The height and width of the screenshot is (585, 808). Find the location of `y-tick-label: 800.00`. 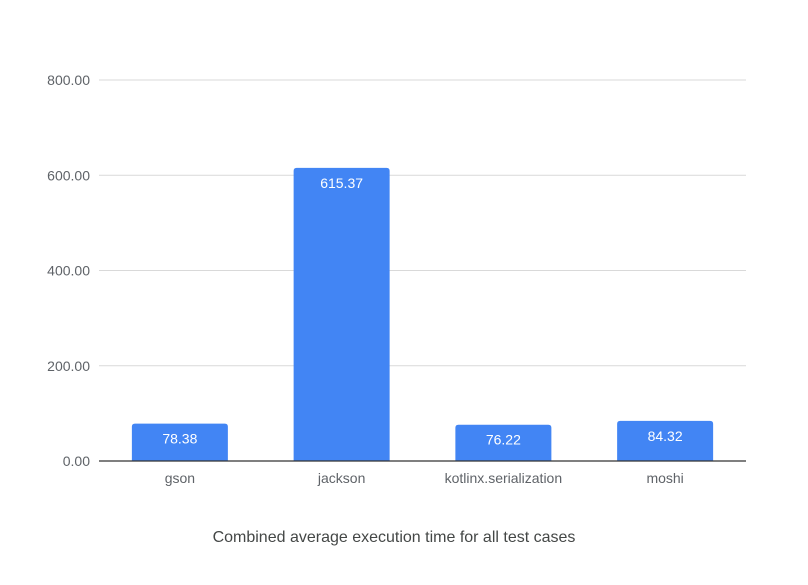

y-tick-label: 800.00 is located at coordinates (68, 80).